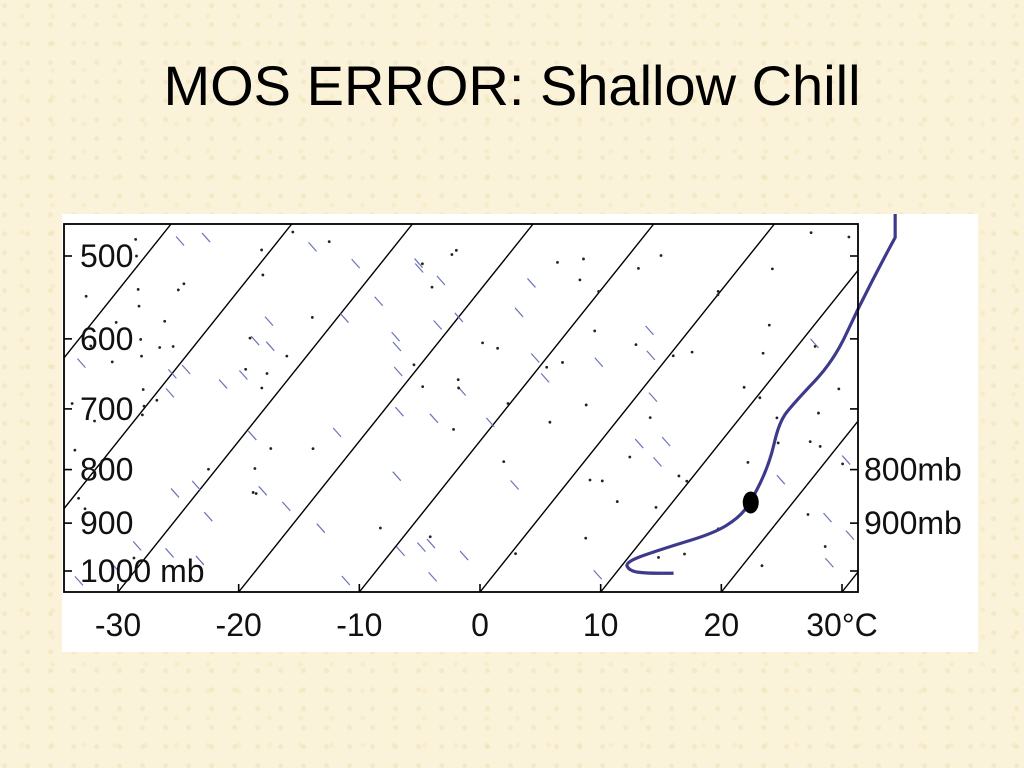 This screenshot has width=1024, height=768. What do you see at coordinates (750, 502) in the screenshot?
I see `sounding-marker` at bounding box center [750, 502].